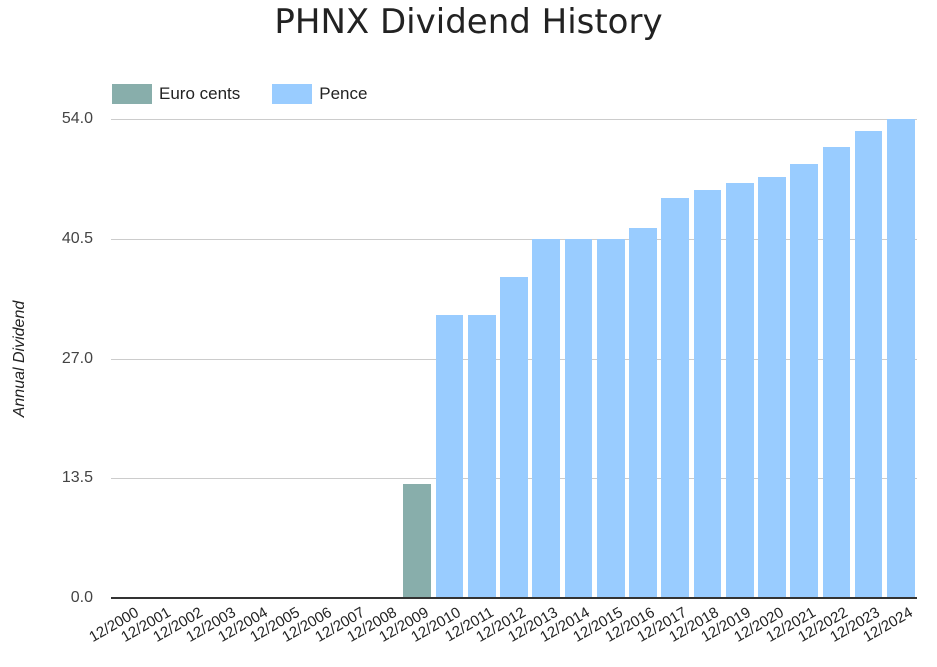  I want to click on bar-pence-12-2013, so click(546, 418).